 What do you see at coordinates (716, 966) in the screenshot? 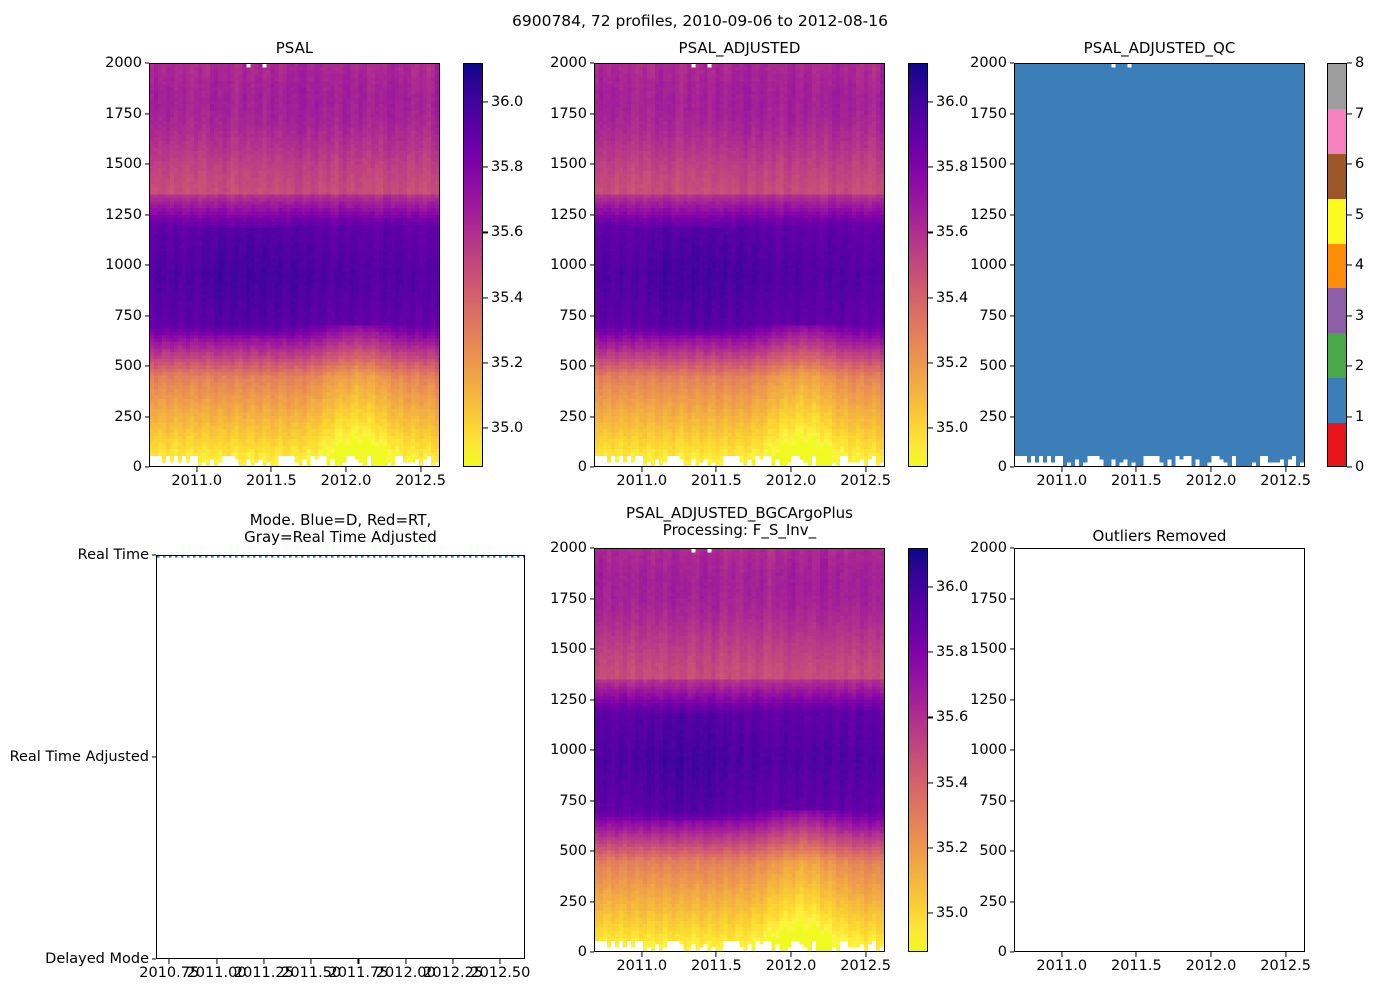
I see `xtick-label-psal_adjusted_bgcargoplus-1: 2011.5` at bounding box center [716, 966].